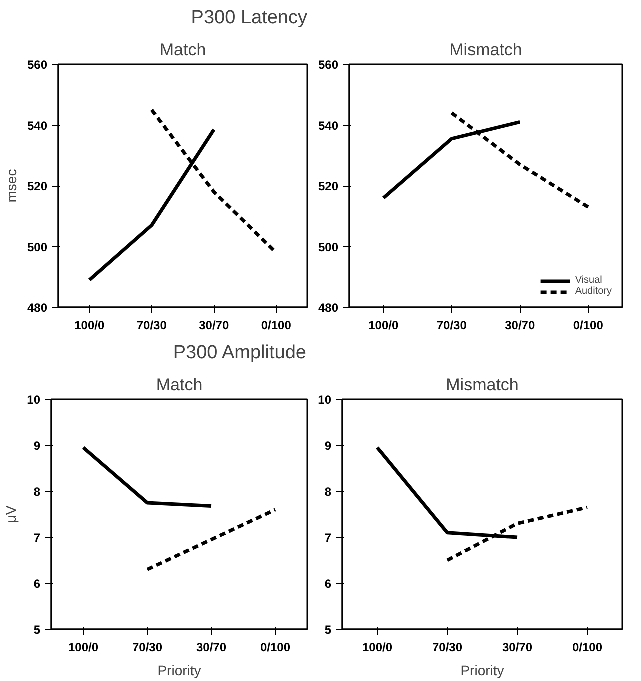 This screenshot has height=681, width=641. I want to click on legend-label: Visual, so click(588, 280).